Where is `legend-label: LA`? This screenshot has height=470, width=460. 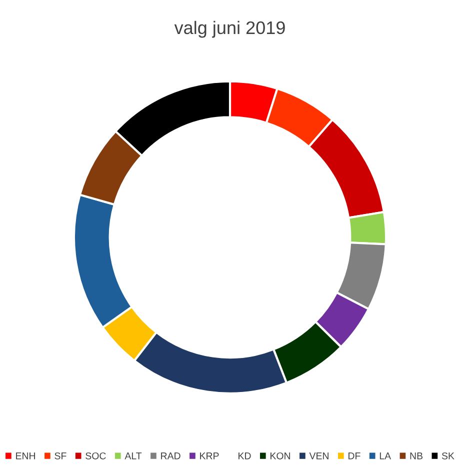
legend-label: LA is located at coordinates (386, 456).